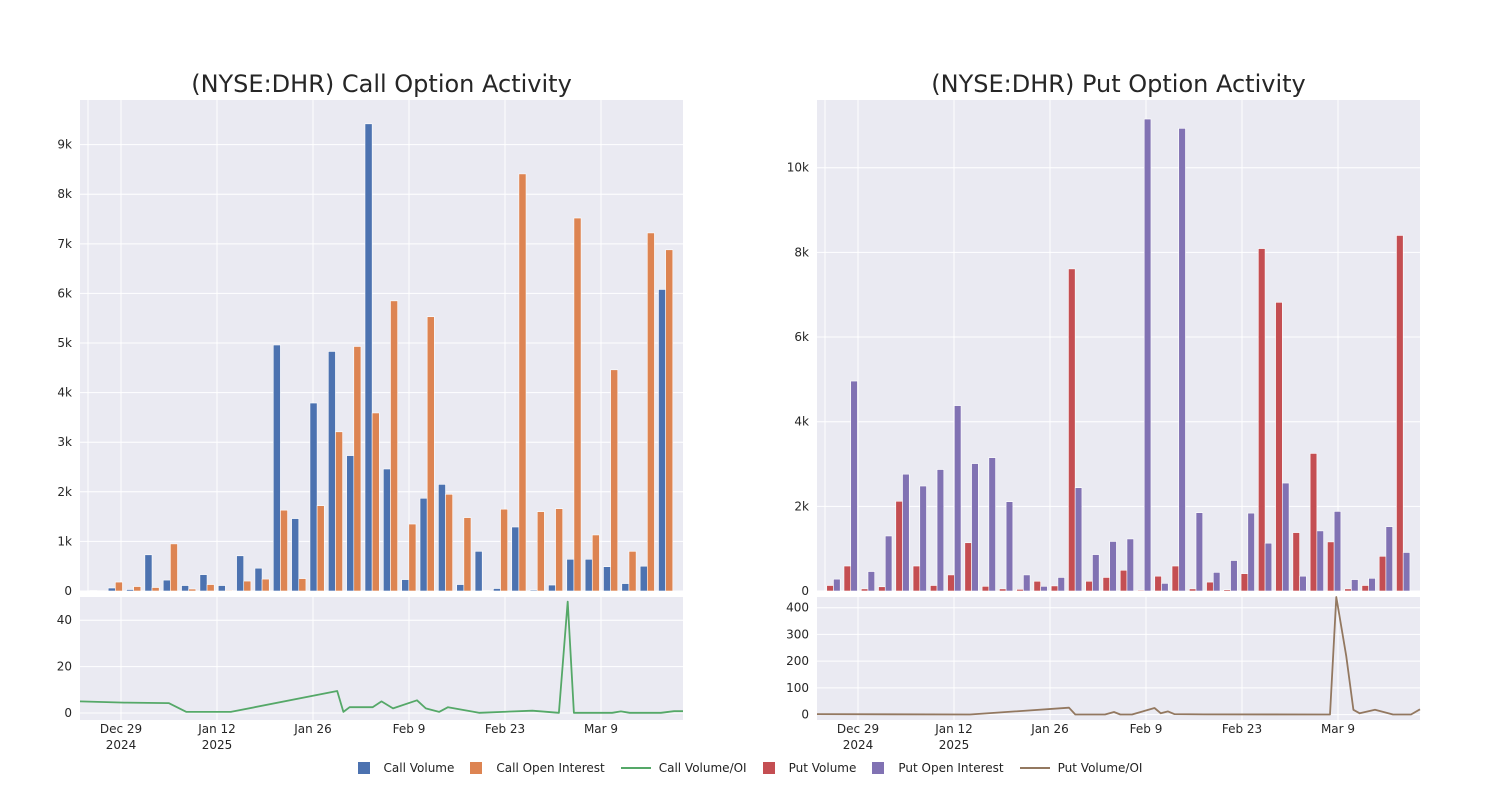  I want to click on y-tick-label: 300, so click(797, 634).